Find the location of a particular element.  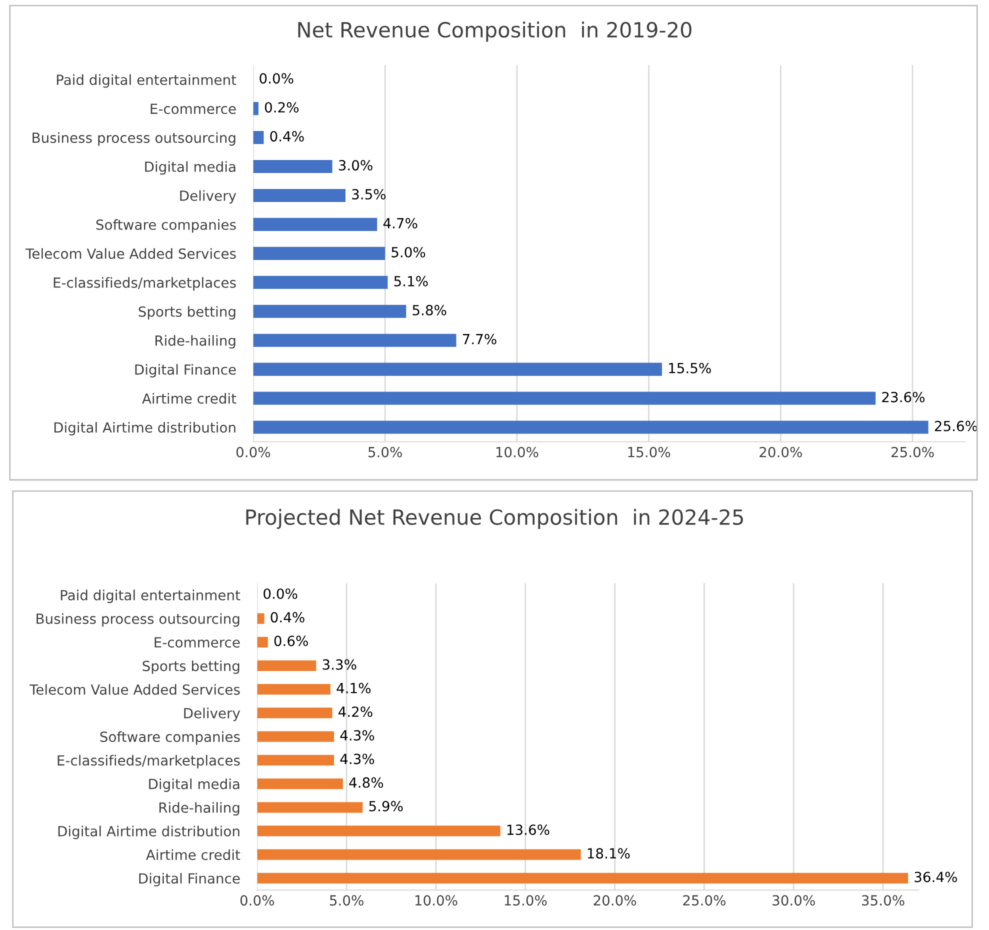

data-label: 5.1% is located at coordinates (411, 281).